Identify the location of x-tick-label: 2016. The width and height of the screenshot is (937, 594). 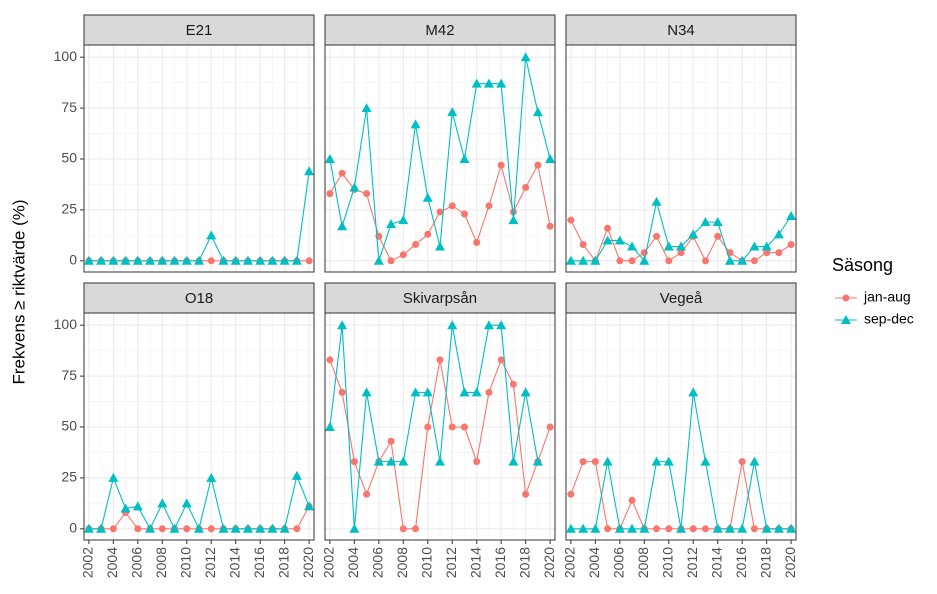
(741, 562).